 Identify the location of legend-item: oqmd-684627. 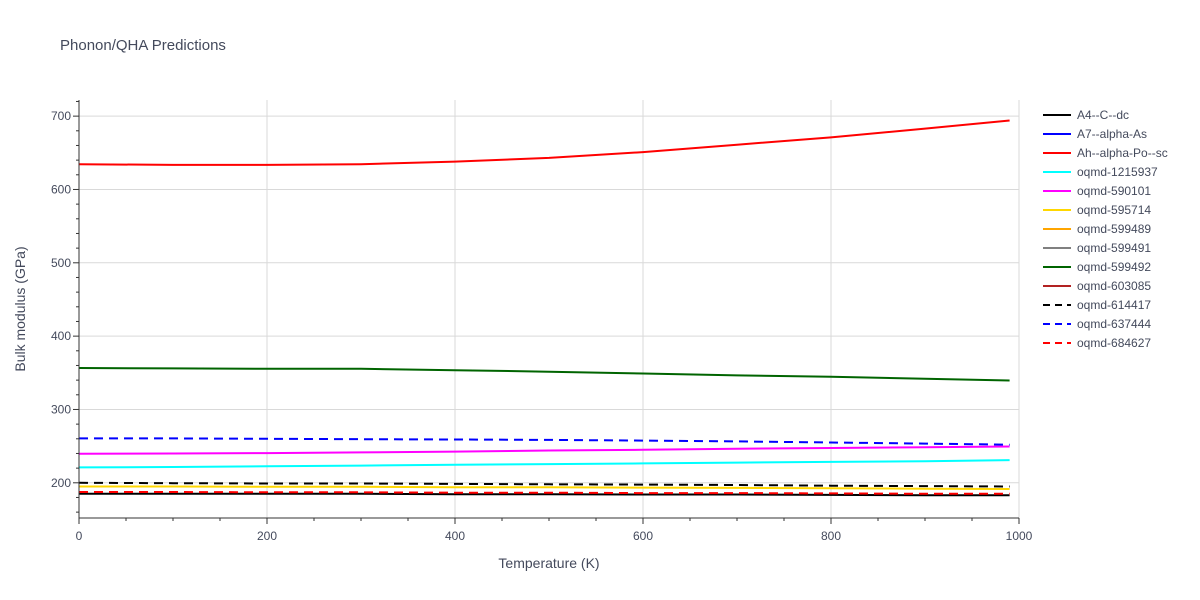
(1097, 343).